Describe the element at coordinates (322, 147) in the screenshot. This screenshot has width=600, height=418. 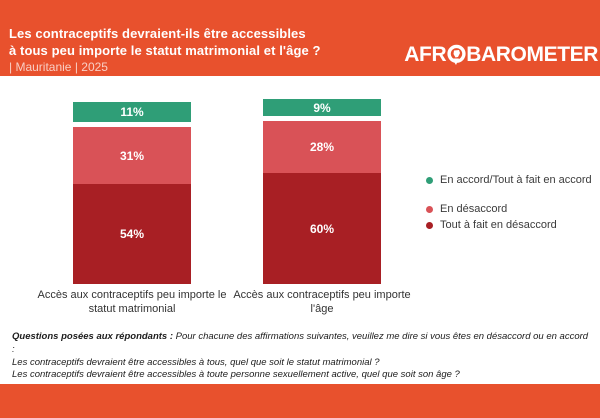
I see `bar-2-segment-2: 28%` at that location.